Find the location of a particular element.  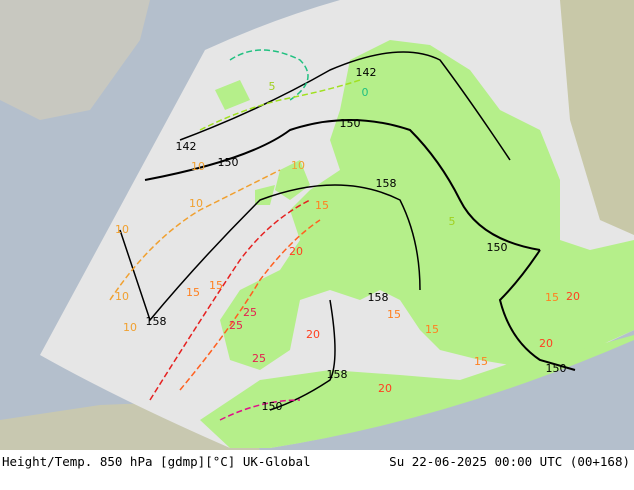

map-datetime: Su 22-06-2025 00:00 UTC (00+168) is located at coordinates (509, 461).